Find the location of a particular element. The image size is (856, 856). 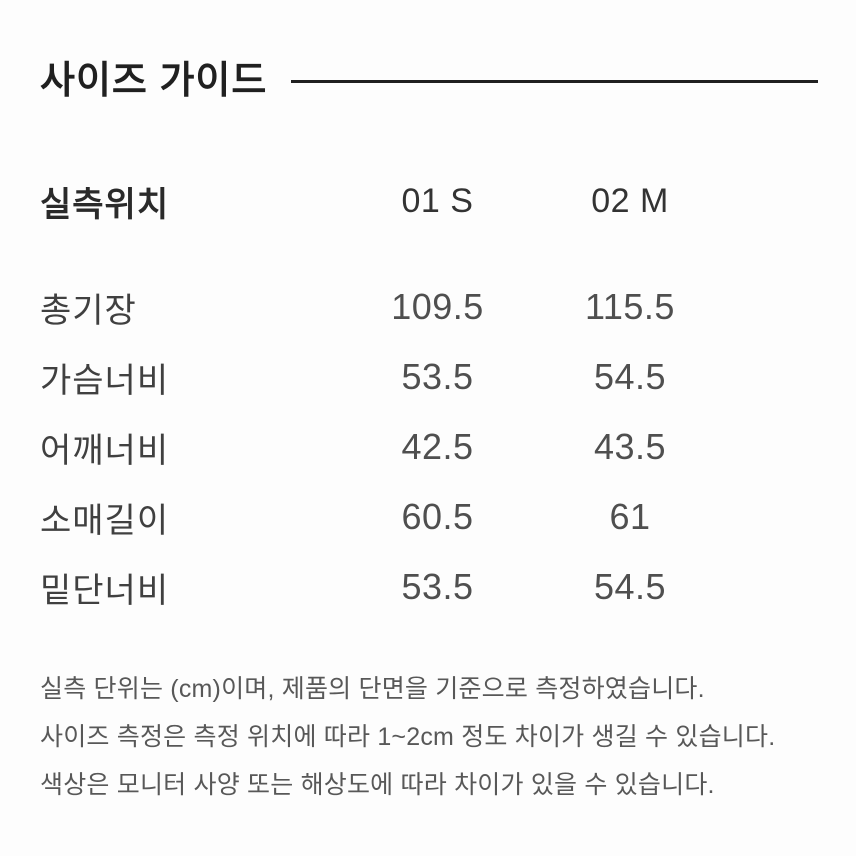

value-shoulder-width-m: 43.5 is located at coordinates (630, 446).